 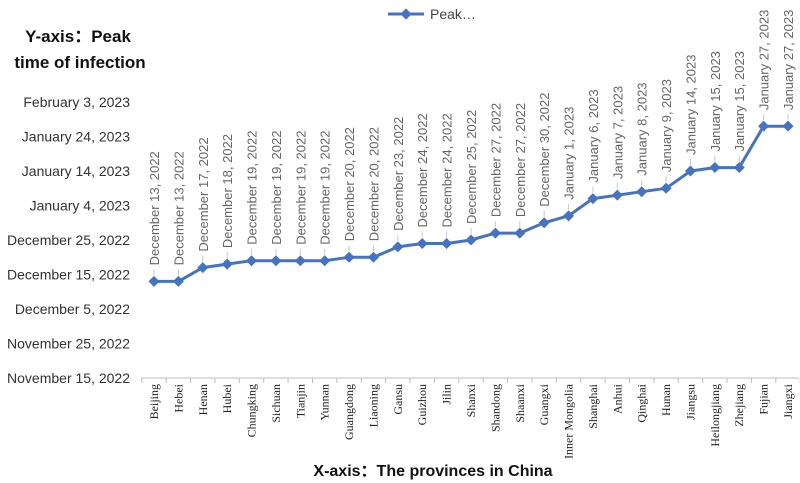 What do you see at coordinates (398, 174) in the screenshot?
I see `data-label: December 23, 2022` at bounding box center [398, 174].